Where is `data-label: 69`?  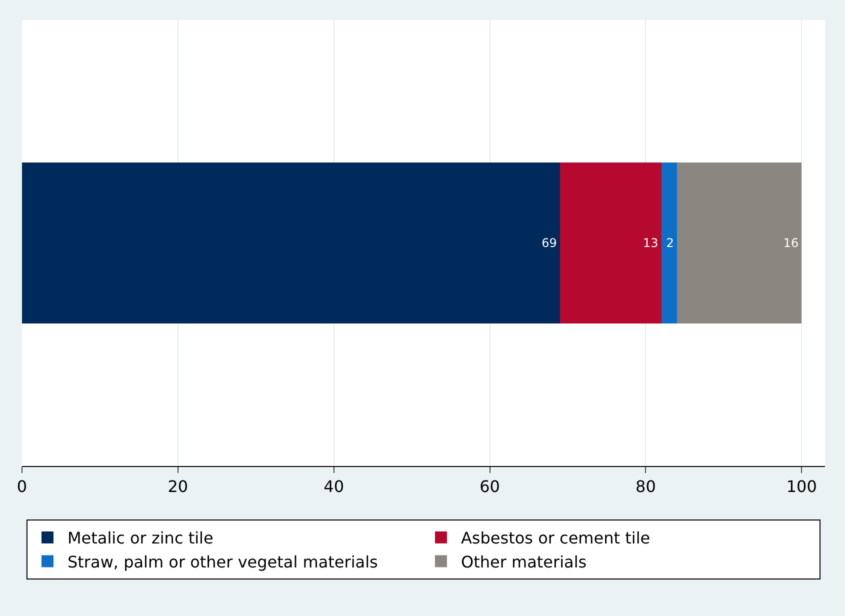 data-label: 69 is located at coordinates (549, 243).